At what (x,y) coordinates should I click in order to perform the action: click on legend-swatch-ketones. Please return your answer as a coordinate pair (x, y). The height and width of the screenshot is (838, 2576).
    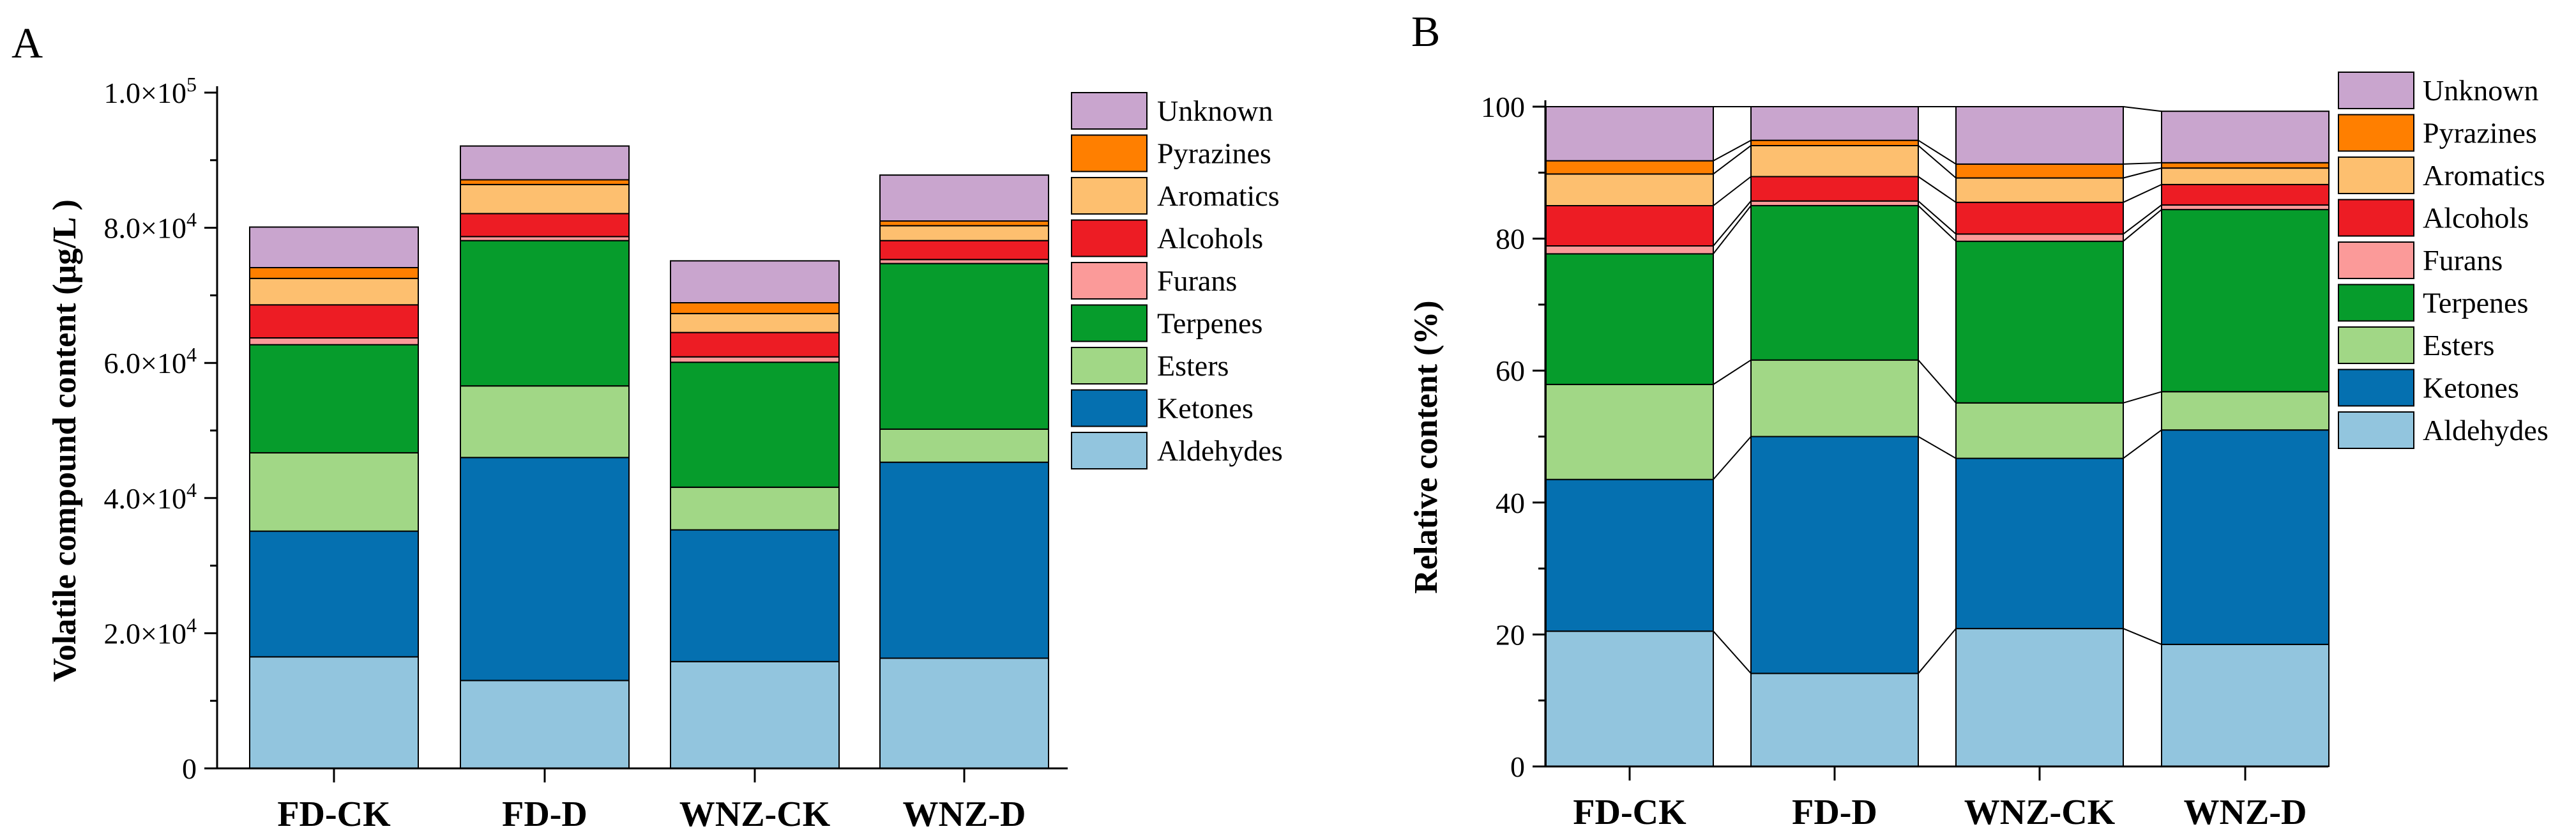
    Looking at the image, I should click on (1110, 408).